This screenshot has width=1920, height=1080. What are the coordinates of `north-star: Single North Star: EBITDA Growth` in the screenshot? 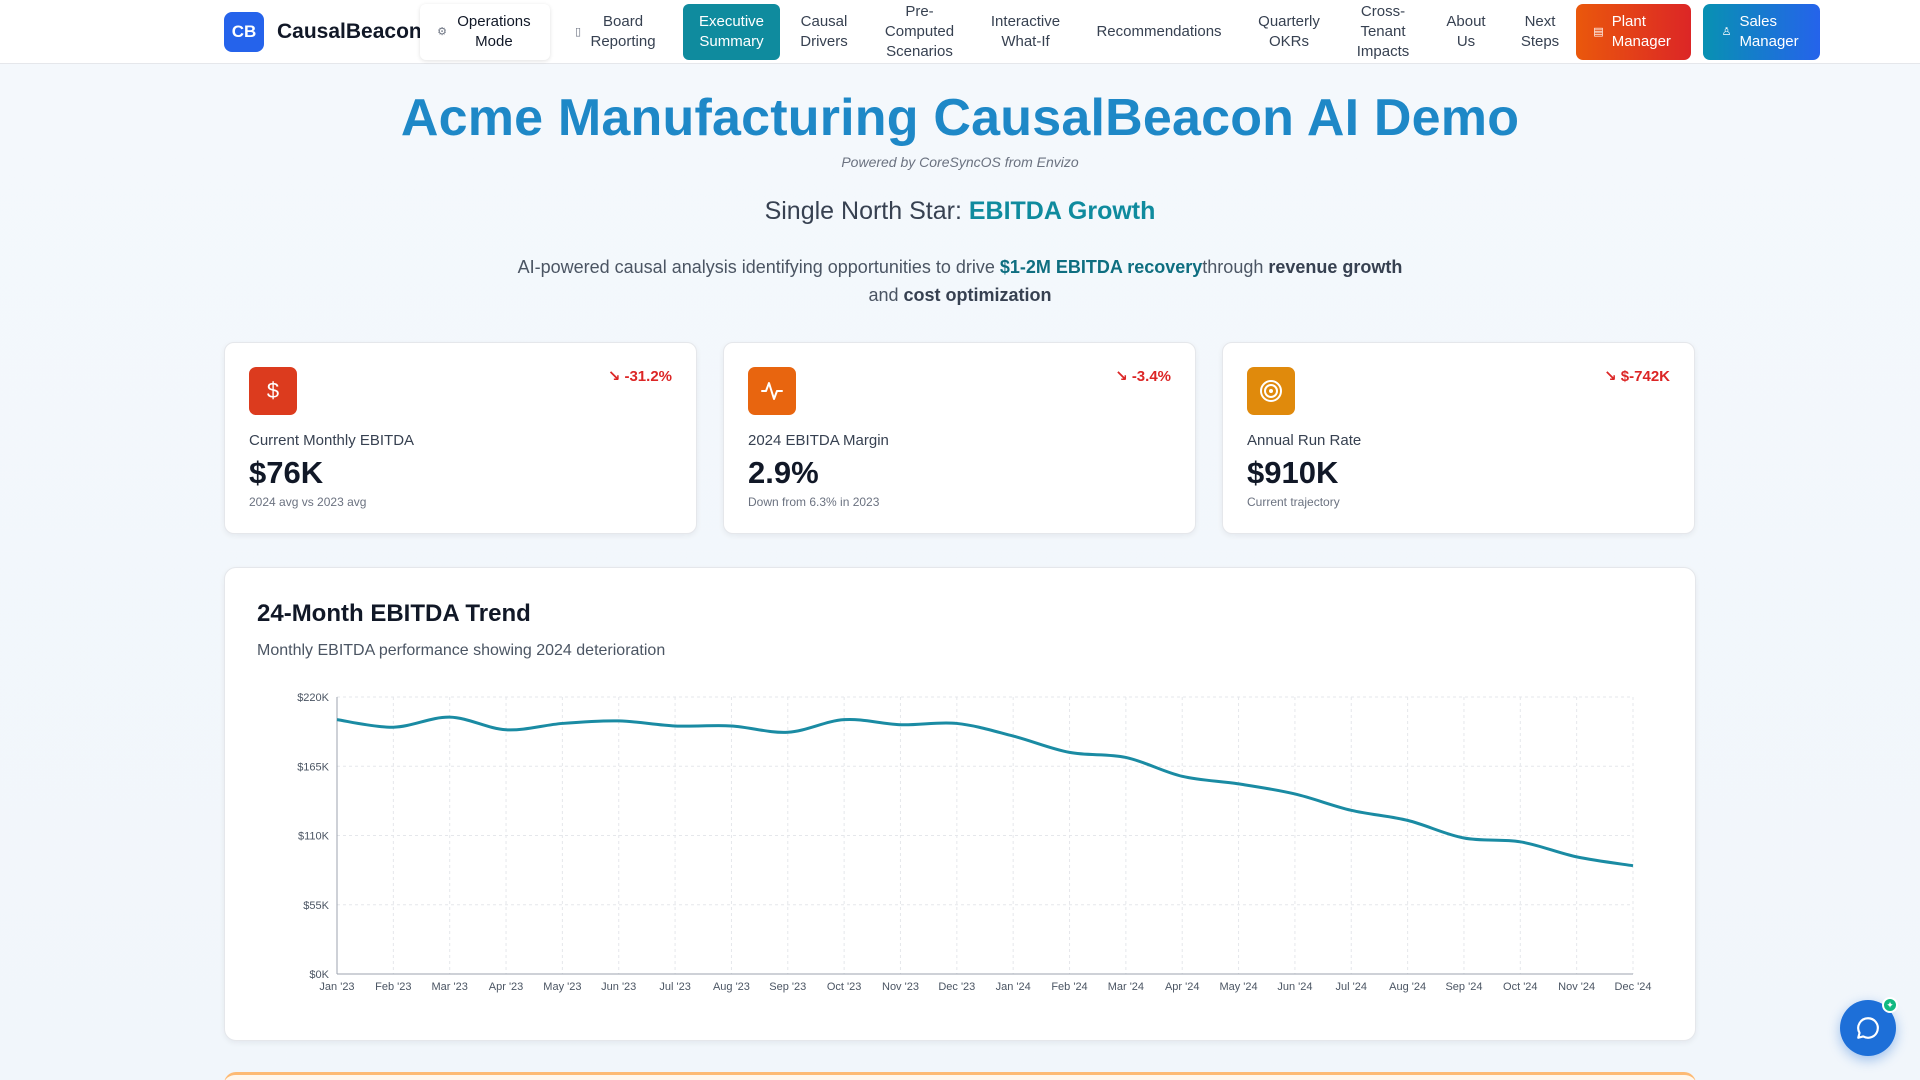 It's located at (960, 211).